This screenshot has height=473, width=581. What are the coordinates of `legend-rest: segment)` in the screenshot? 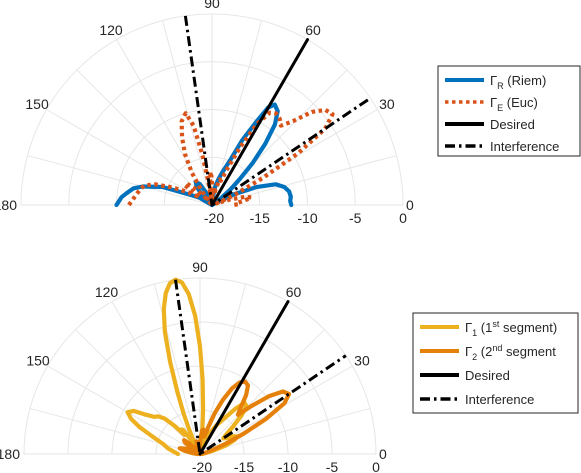 It's located at (528, 327).